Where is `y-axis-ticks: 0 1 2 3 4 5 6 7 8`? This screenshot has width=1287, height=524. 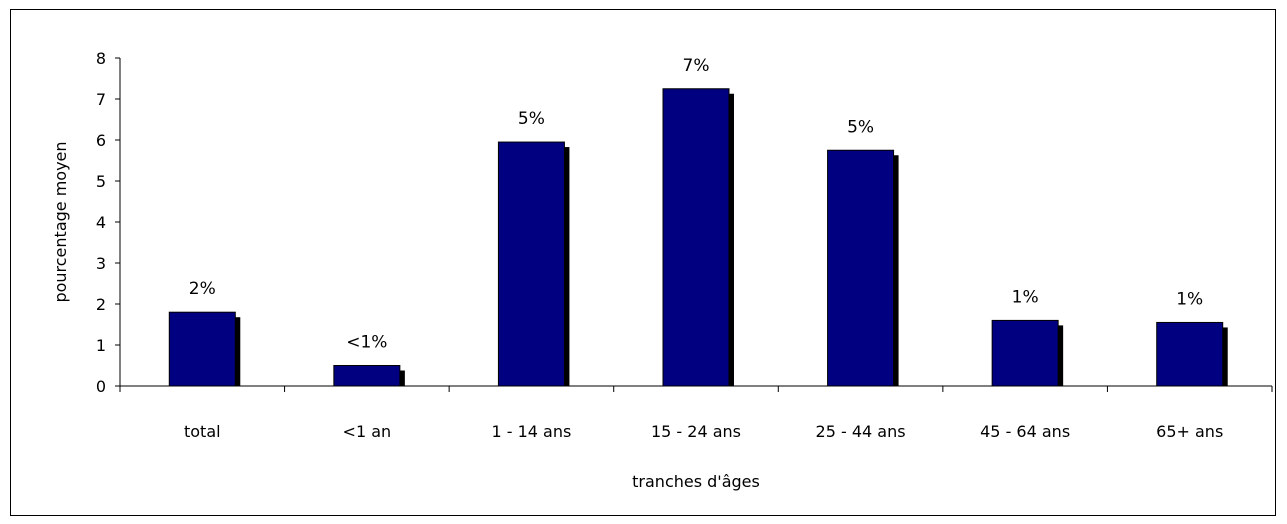 y-axis-ticks: 0 1 2 3 4 5 6 7 8 is located at coordinates (108, 222).